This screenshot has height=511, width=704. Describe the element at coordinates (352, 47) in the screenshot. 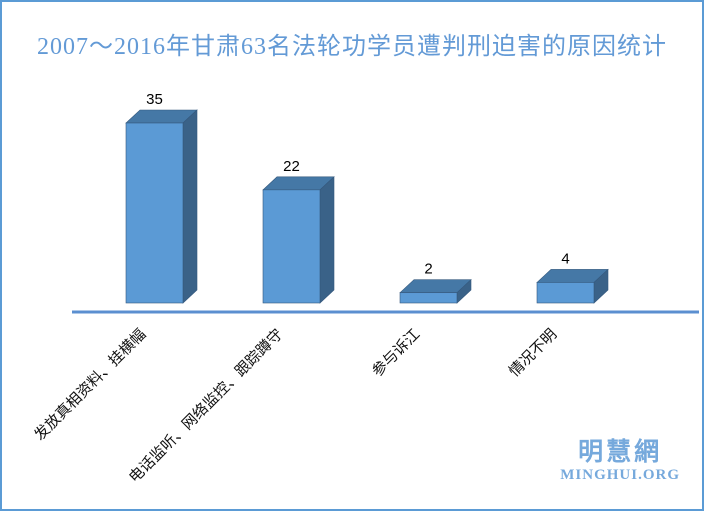

I see `chart-title: 2007～2016年甘肃63名法轮功学员遭判刑迫害的原因统计` at that location.